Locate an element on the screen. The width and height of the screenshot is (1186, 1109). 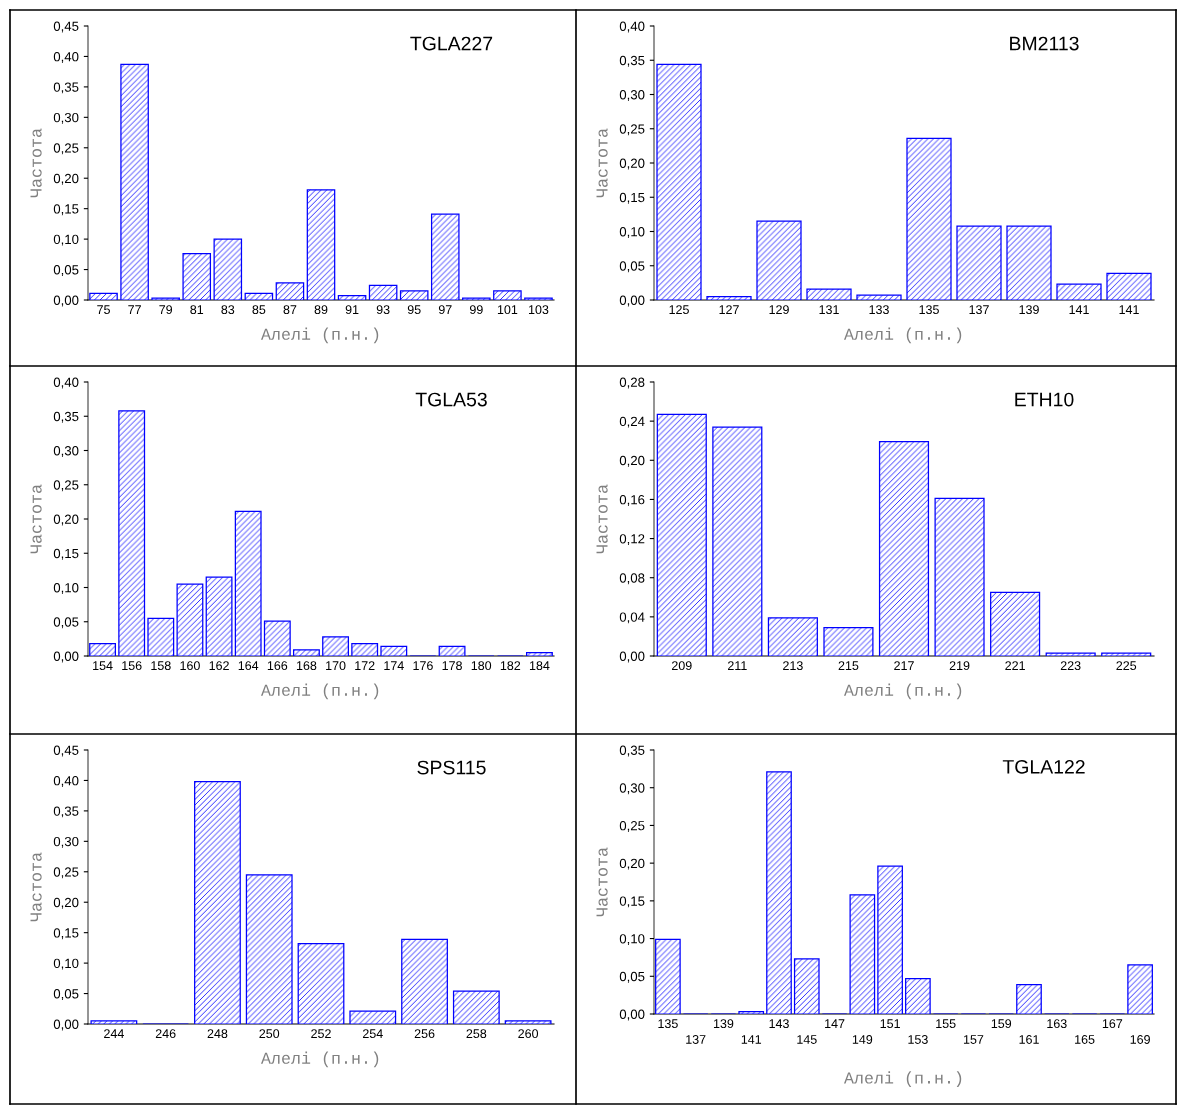
x-tick-label: 174 is located at coordinates (394, 665).